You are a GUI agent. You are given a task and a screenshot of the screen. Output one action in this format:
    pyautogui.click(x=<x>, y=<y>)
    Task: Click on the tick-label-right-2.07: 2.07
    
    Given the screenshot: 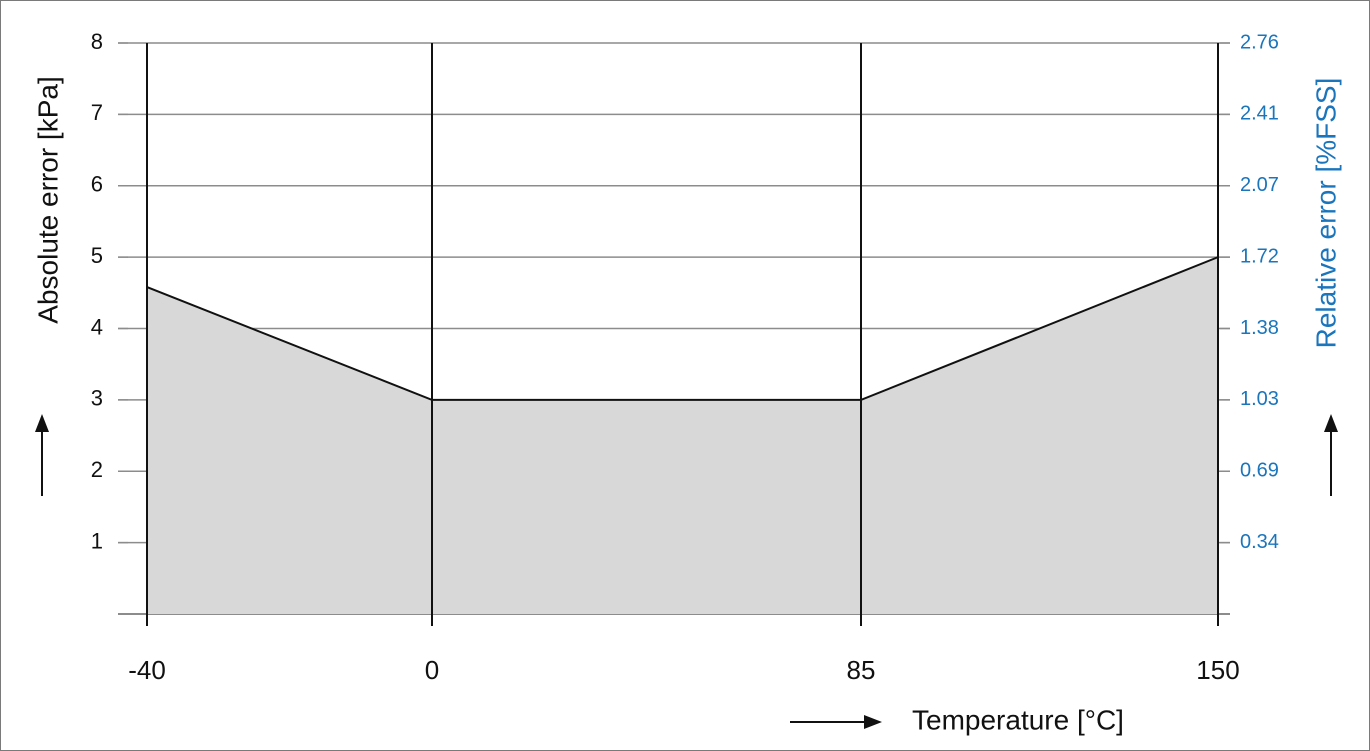 What is the action you would take?
    pyautogui.click(x=1259, y=185)
    